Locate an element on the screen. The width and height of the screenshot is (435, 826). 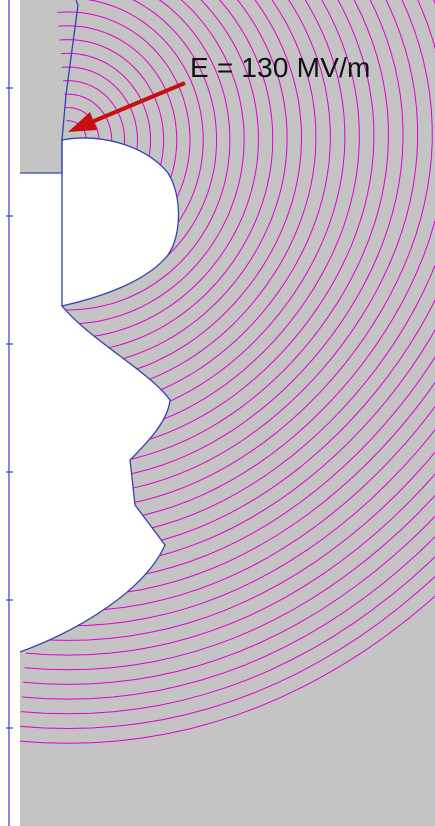
left-axis is located at coordinates (9, 413).